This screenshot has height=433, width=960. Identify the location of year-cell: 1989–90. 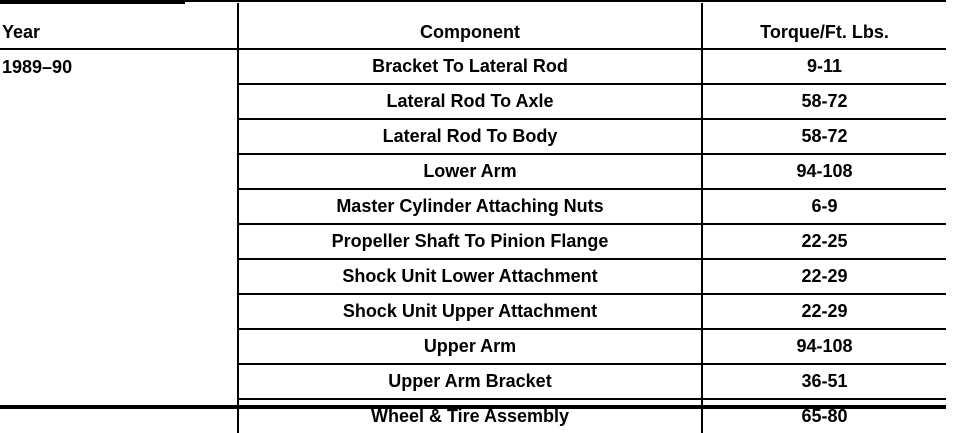
(119, 66).